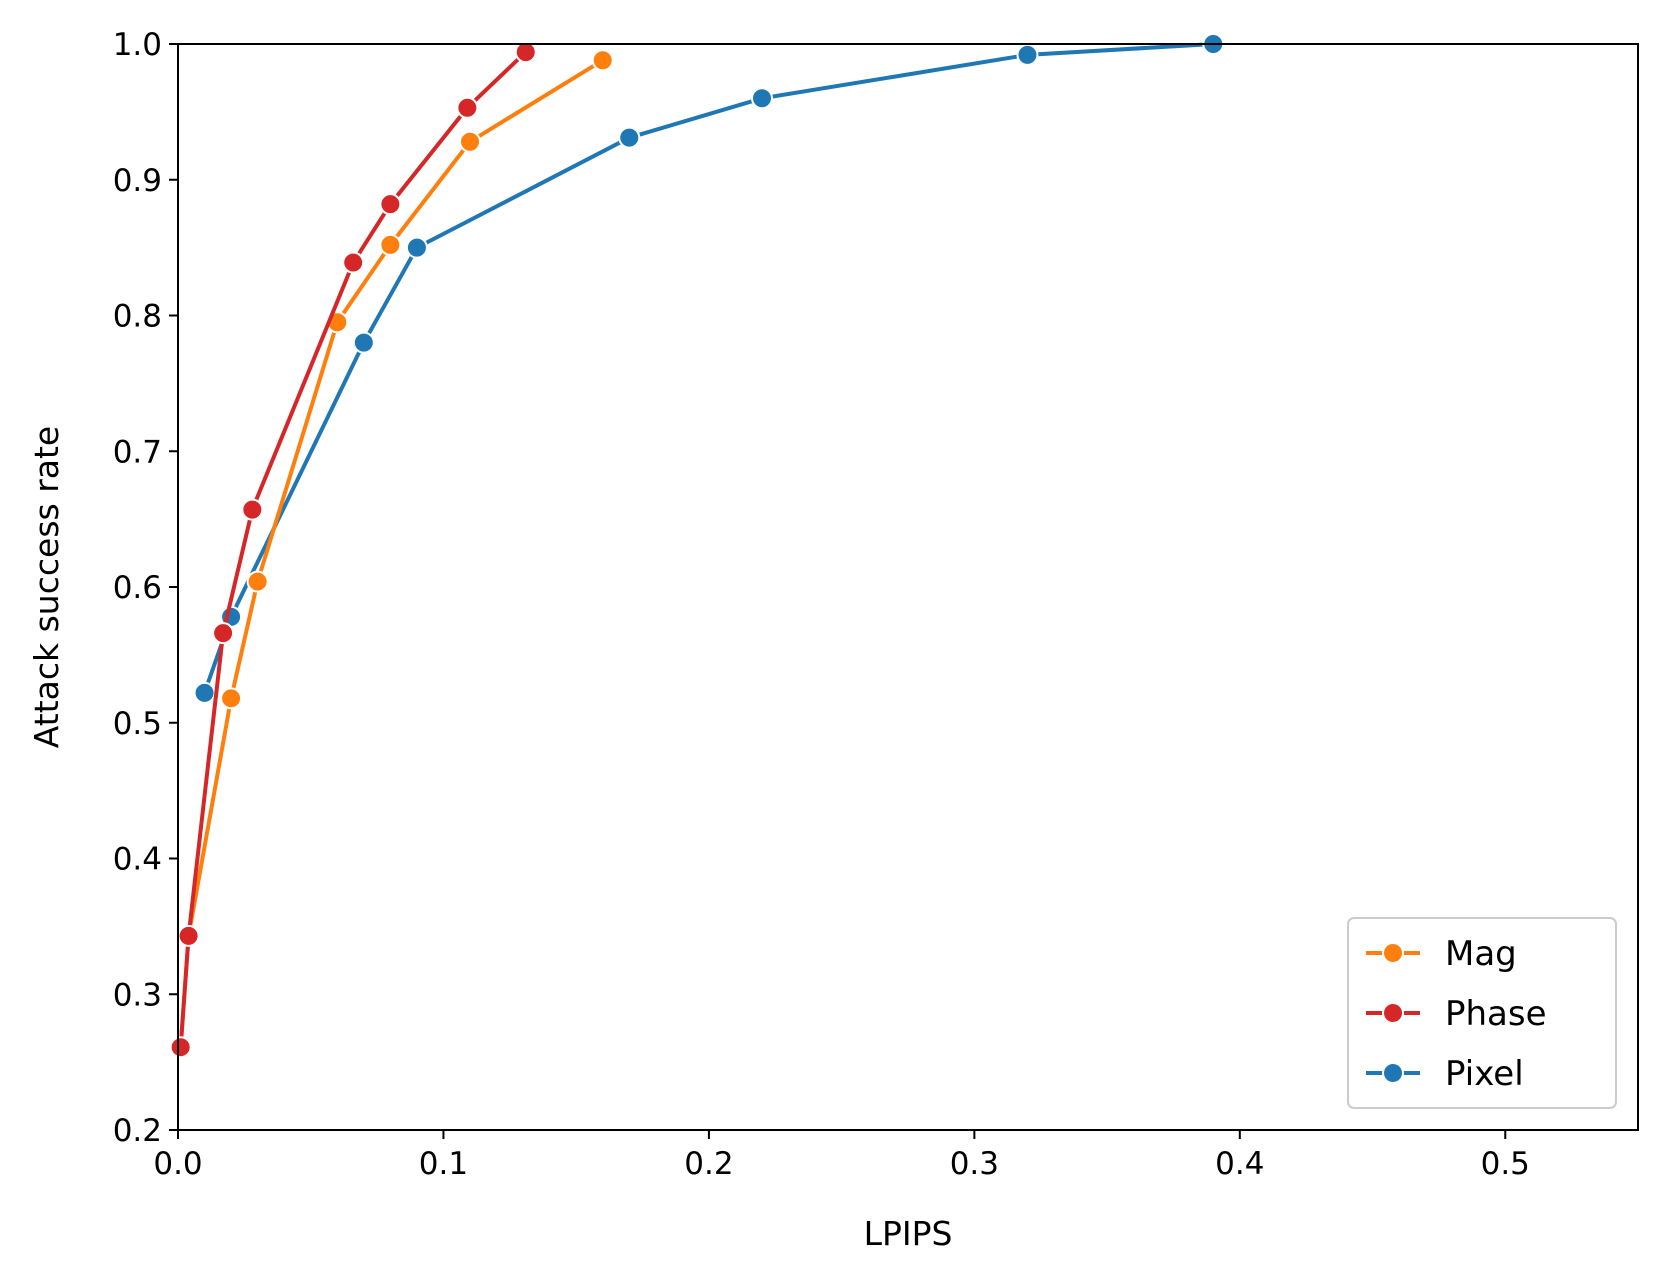  I want to click on y-tick-label: 0.4, so click(137, 860).